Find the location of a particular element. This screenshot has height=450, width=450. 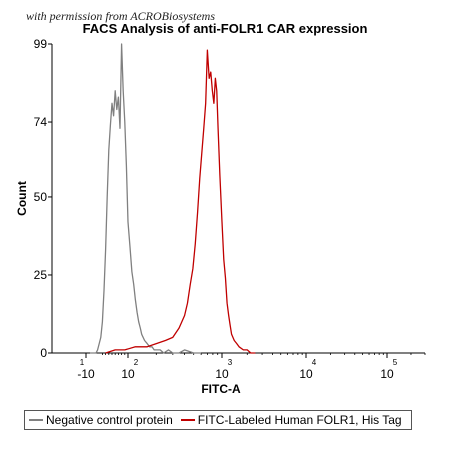

y-axis-label: Count is located at coordinates (22, 198).